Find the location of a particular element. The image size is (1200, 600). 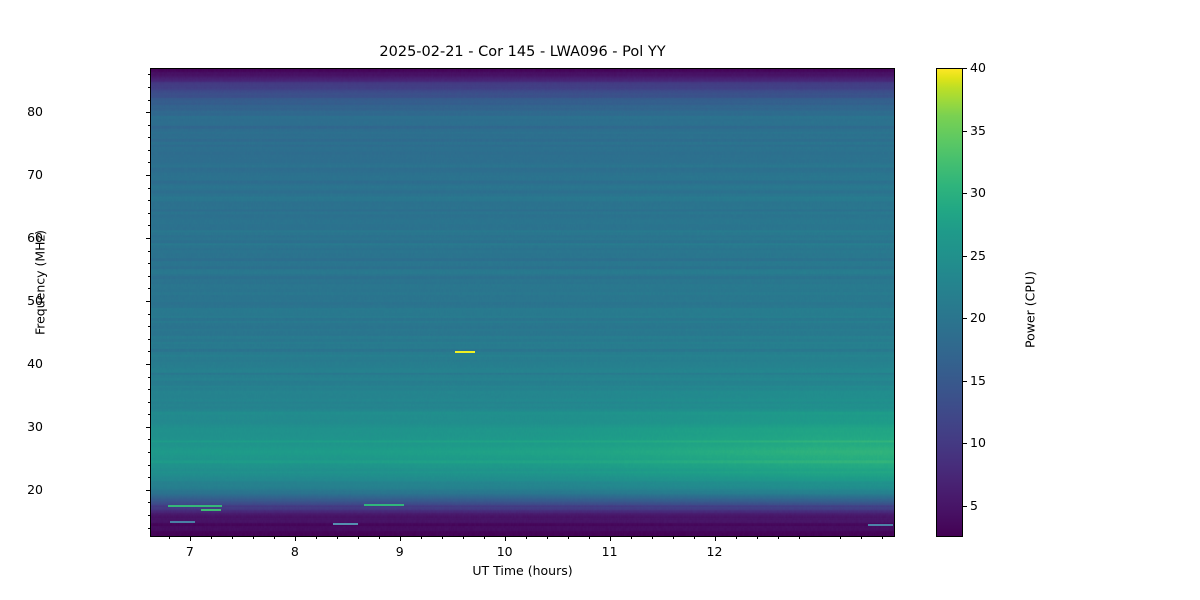

x-axis-label: UT Time (hours) is located at coordinates (522, 570).